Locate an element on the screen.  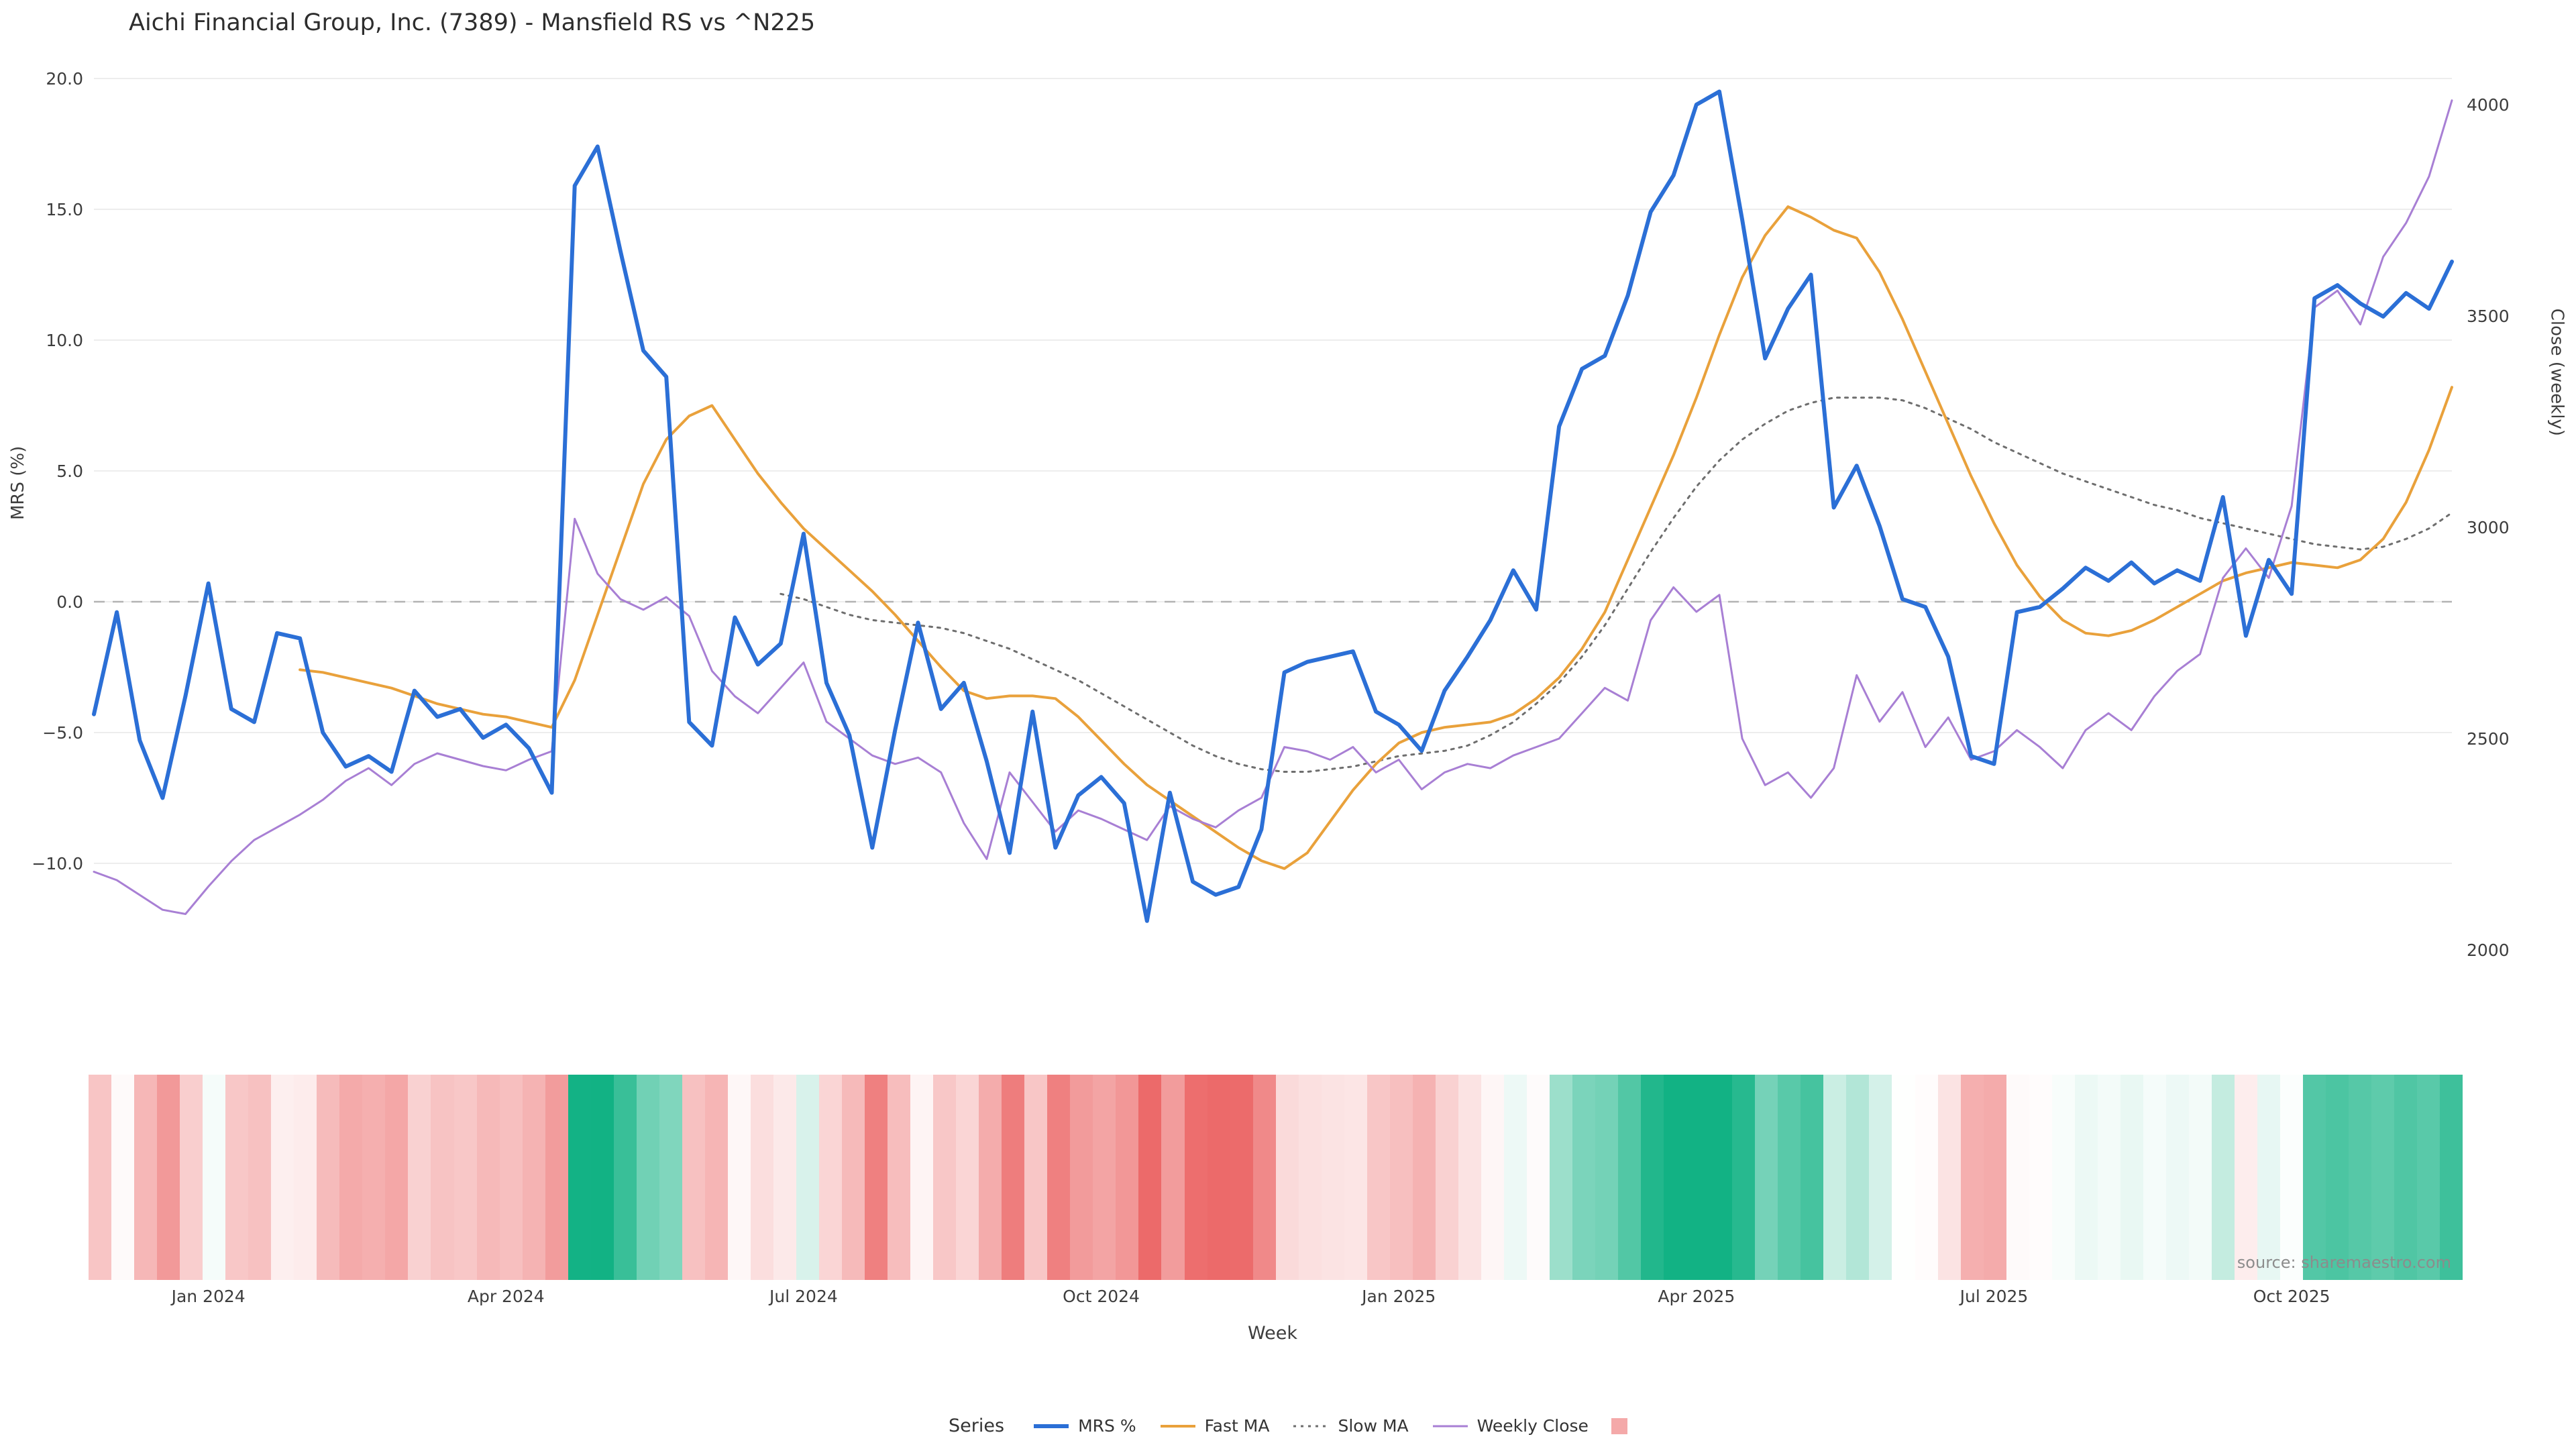
x-tick-label: Apr 2025 is located at coordinates (1696, 1296).